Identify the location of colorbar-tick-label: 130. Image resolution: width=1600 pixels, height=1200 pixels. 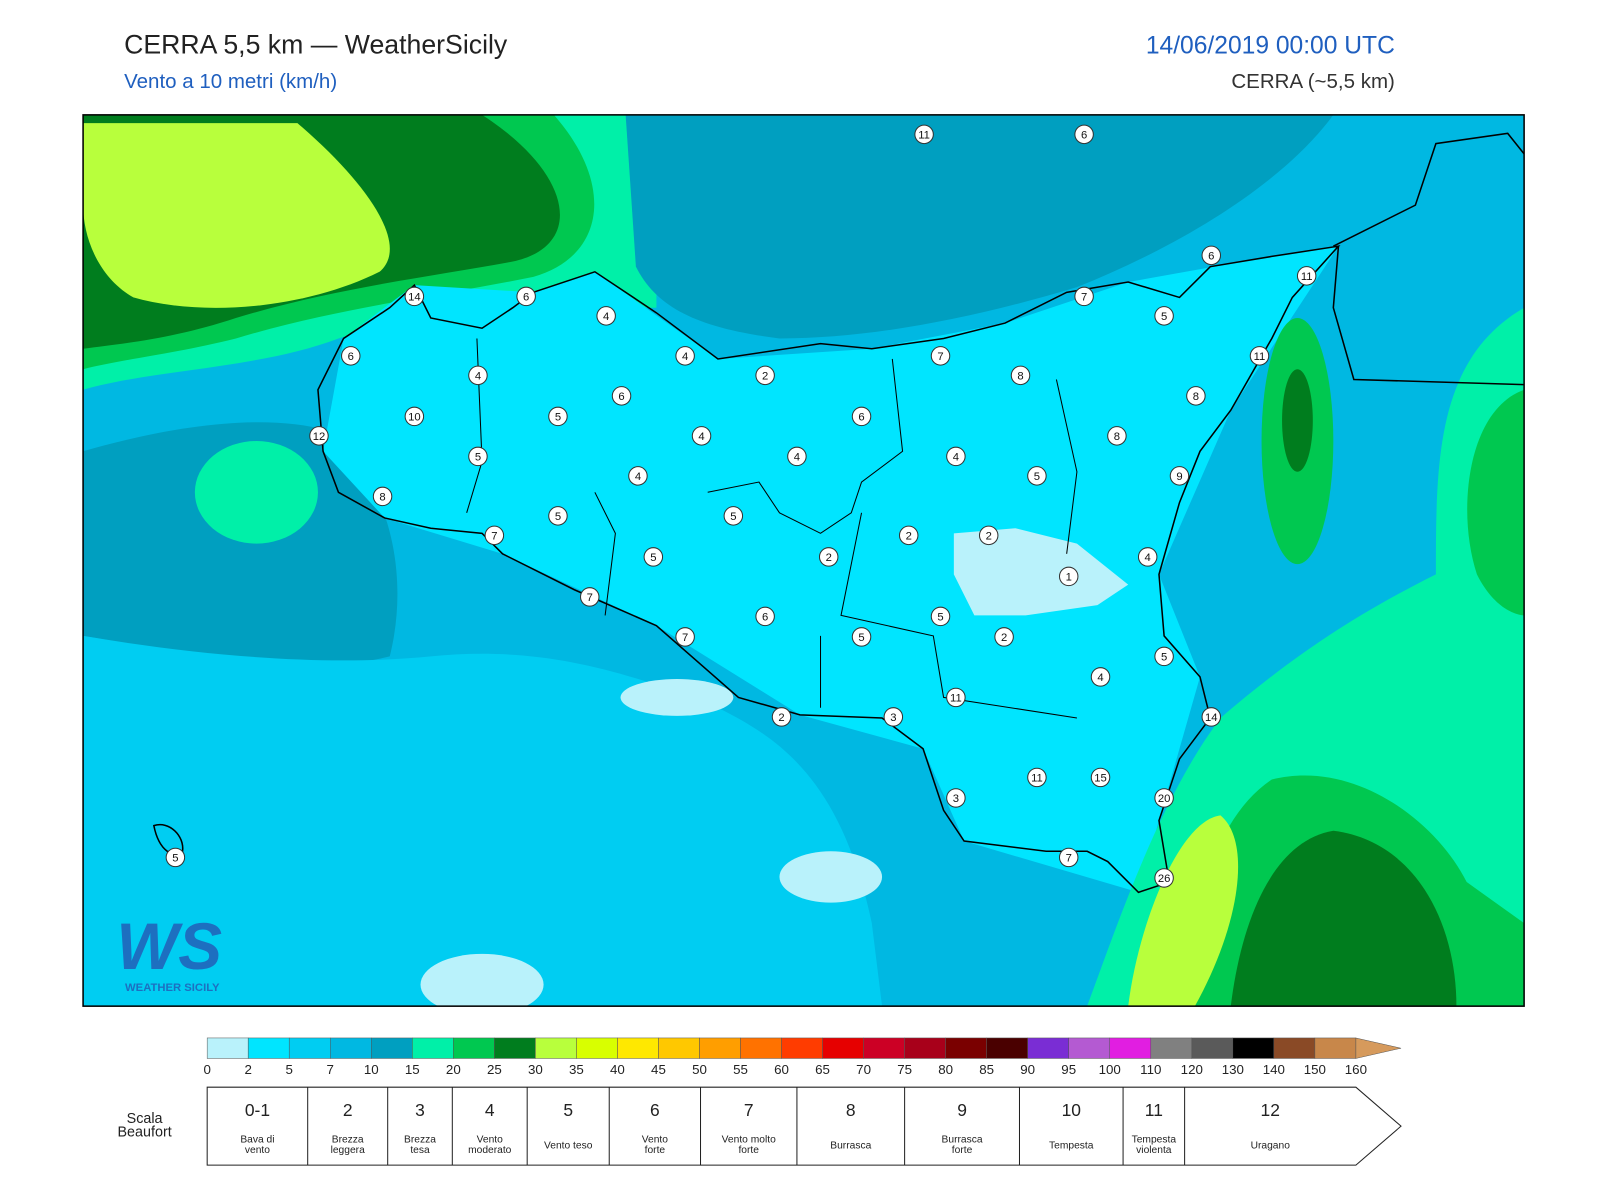
(1233, 1069).